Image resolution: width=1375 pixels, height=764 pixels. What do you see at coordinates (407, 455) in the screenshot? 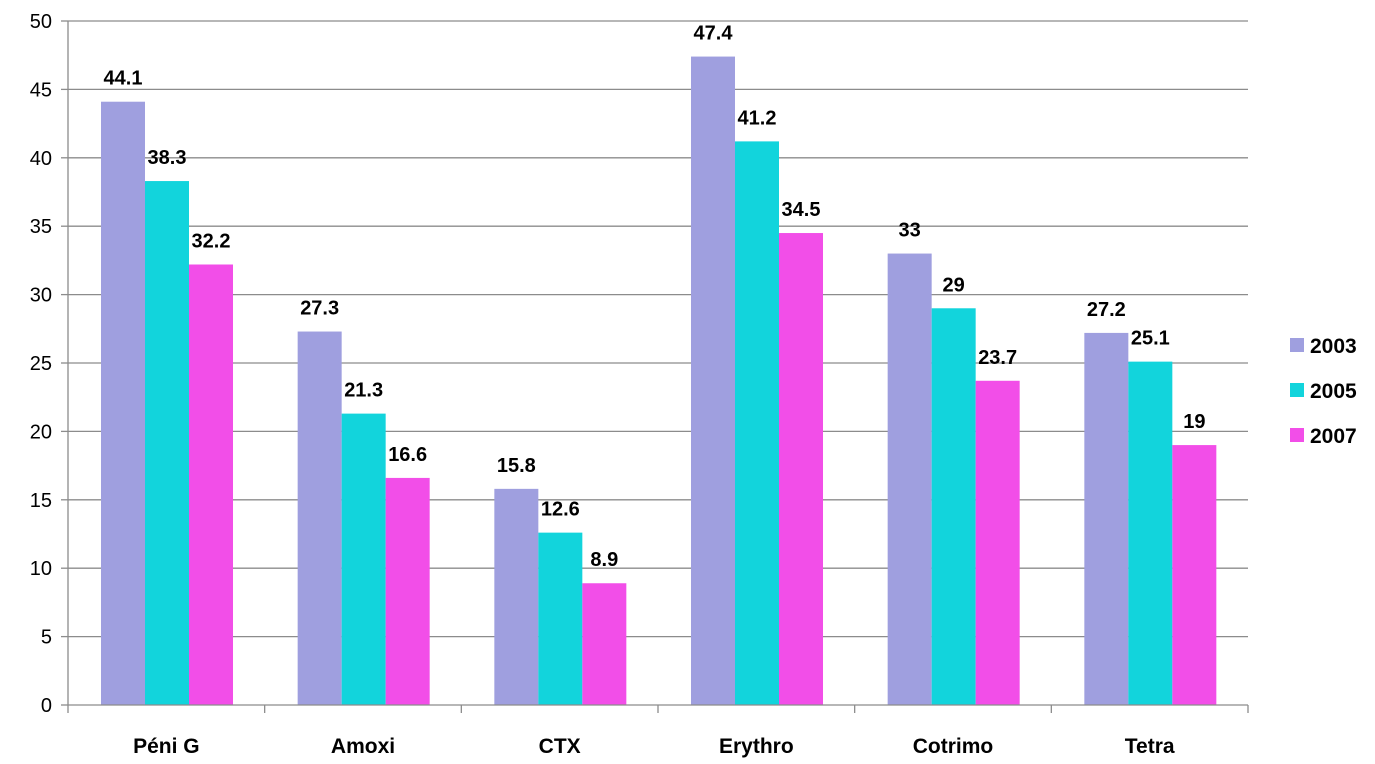
I see `data-label-amoxi-2007: 16.6` at bounding box center [407, 455].